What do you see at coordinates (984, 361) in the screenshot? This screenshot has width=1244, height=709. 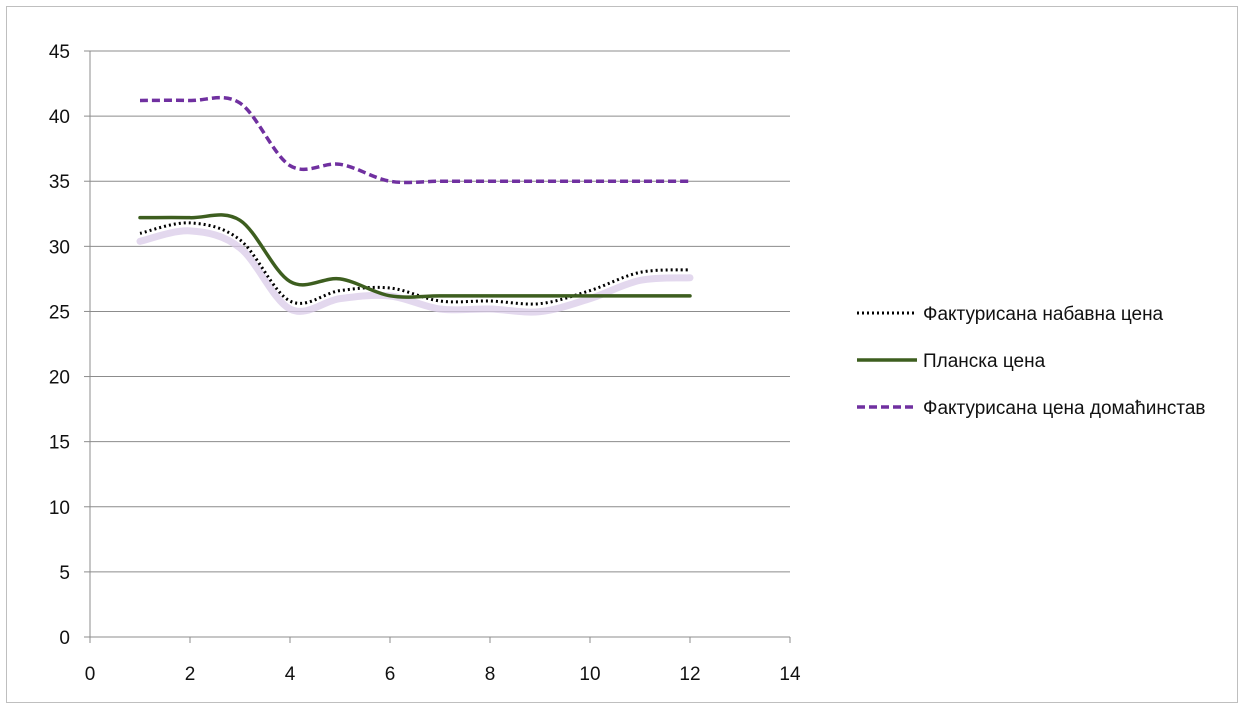 I see `legend-label-2: Планска цена` at bounding box center [984, 361].